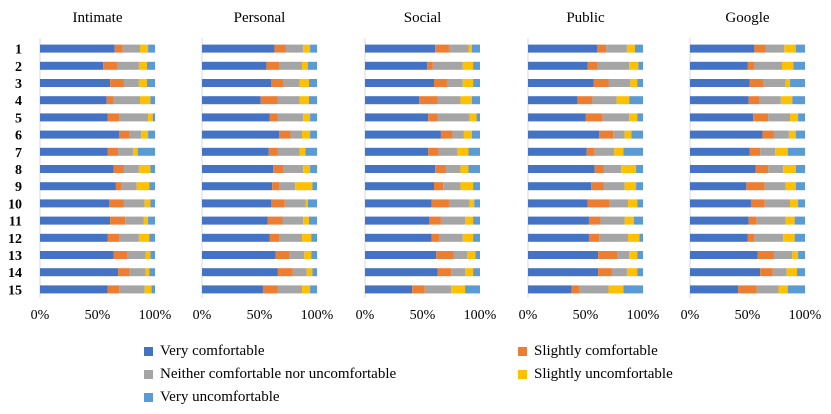 This screenshot has width=831, height=414. I want to click on bar-google-row11-seg4, so click(790, 220).